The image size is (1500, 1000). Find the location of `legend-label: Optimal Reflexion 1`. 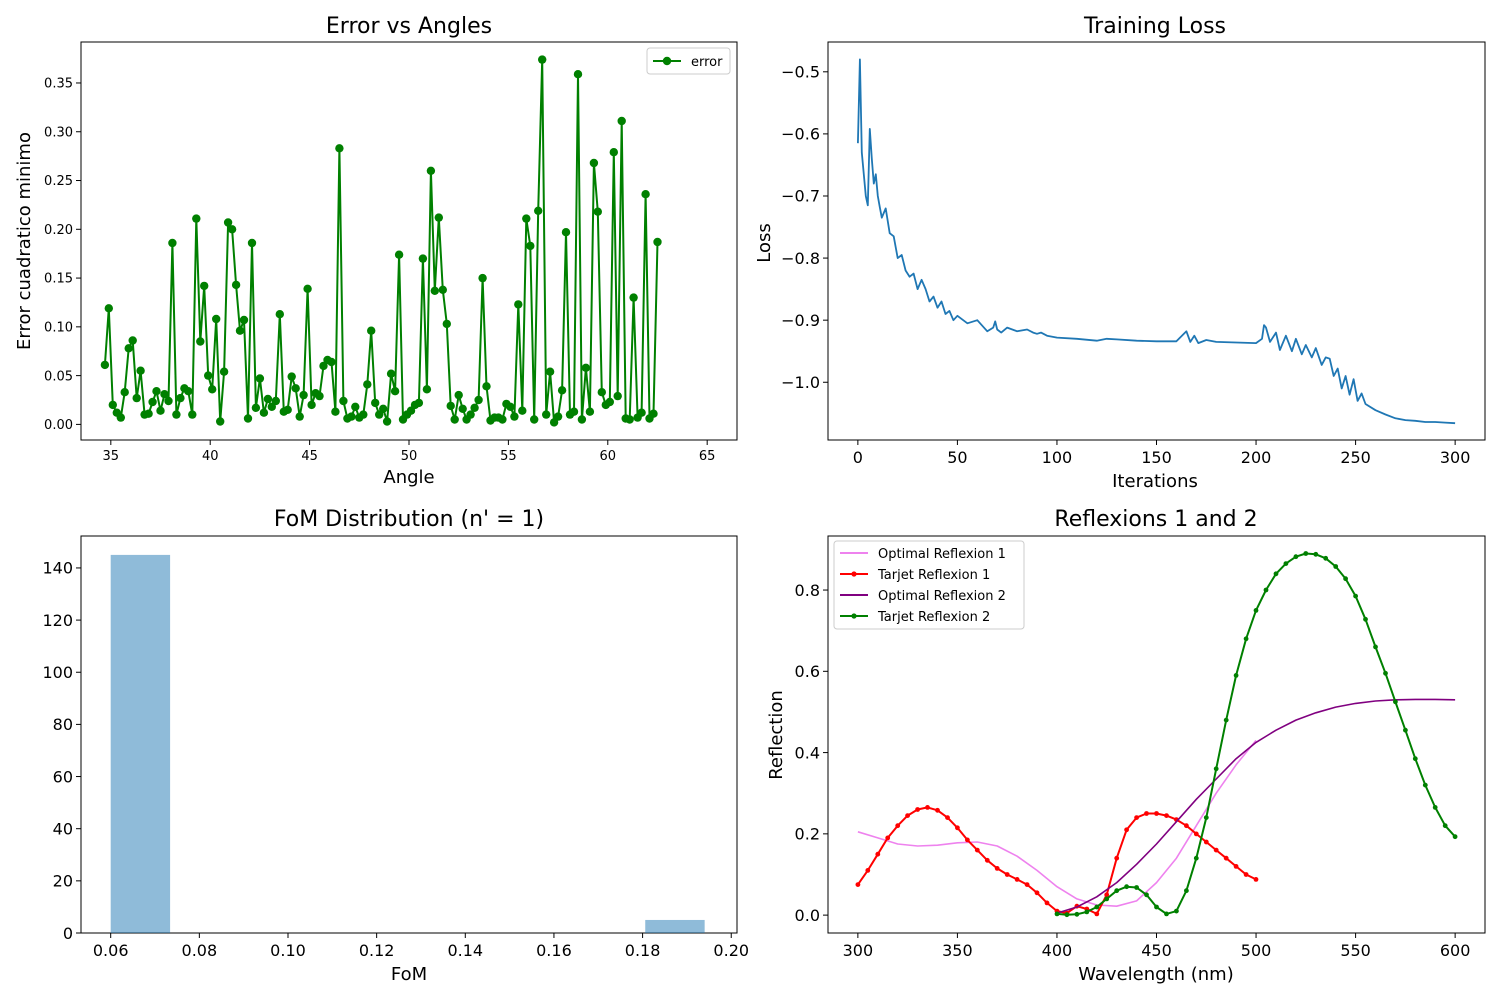

legend-label: Optimal Reflexion 1 is located at coordinates (942, 554).